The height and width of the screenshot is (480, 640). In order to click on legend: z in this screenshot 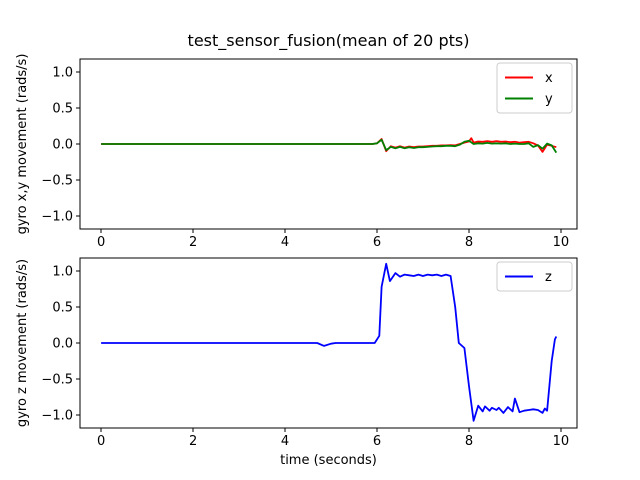, I will do `click(534, 276)`.